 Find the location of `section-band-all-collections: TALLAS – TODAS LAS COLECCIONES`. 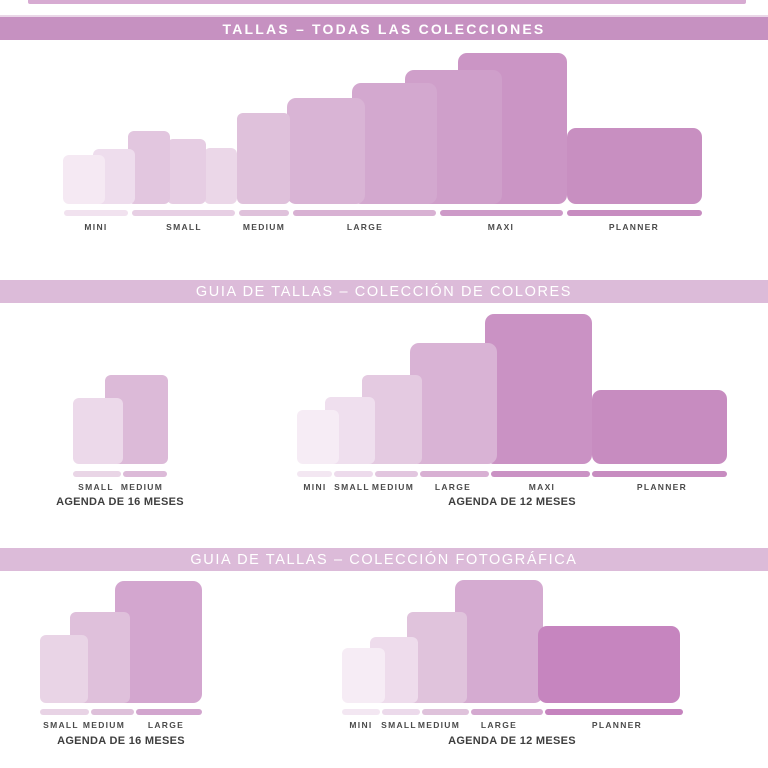

section-band-all-collections: TALLAS – TODAS LAS COLECCIONES is located at coordinates (384, 27).